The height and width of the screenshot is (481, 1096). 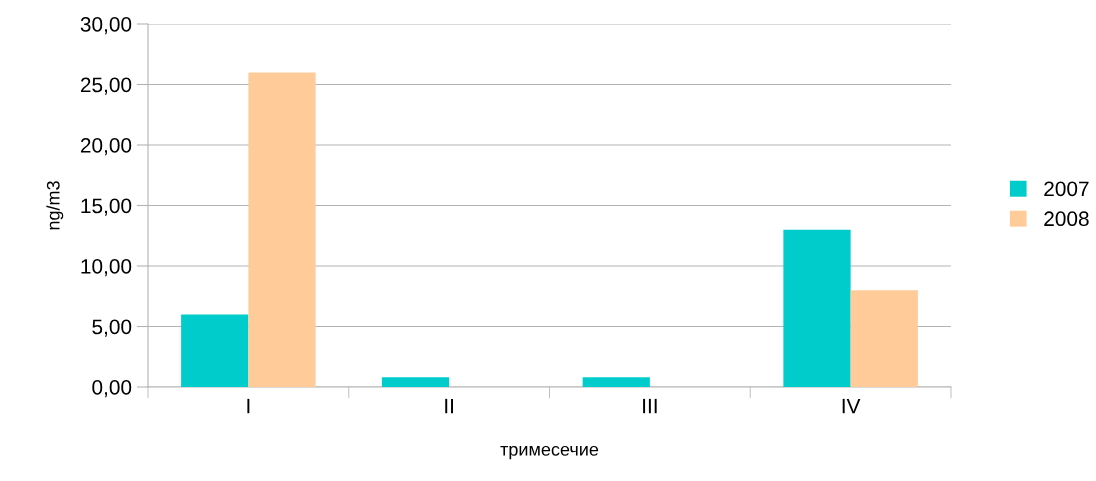 I want to click on y-tick-label: 15,00, so click(x=106, y=207).